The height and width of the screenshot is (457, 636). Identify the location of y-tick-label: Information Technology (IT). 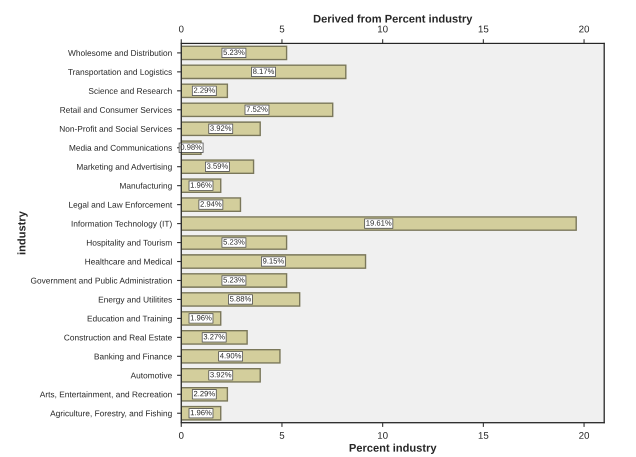
(122, 224).